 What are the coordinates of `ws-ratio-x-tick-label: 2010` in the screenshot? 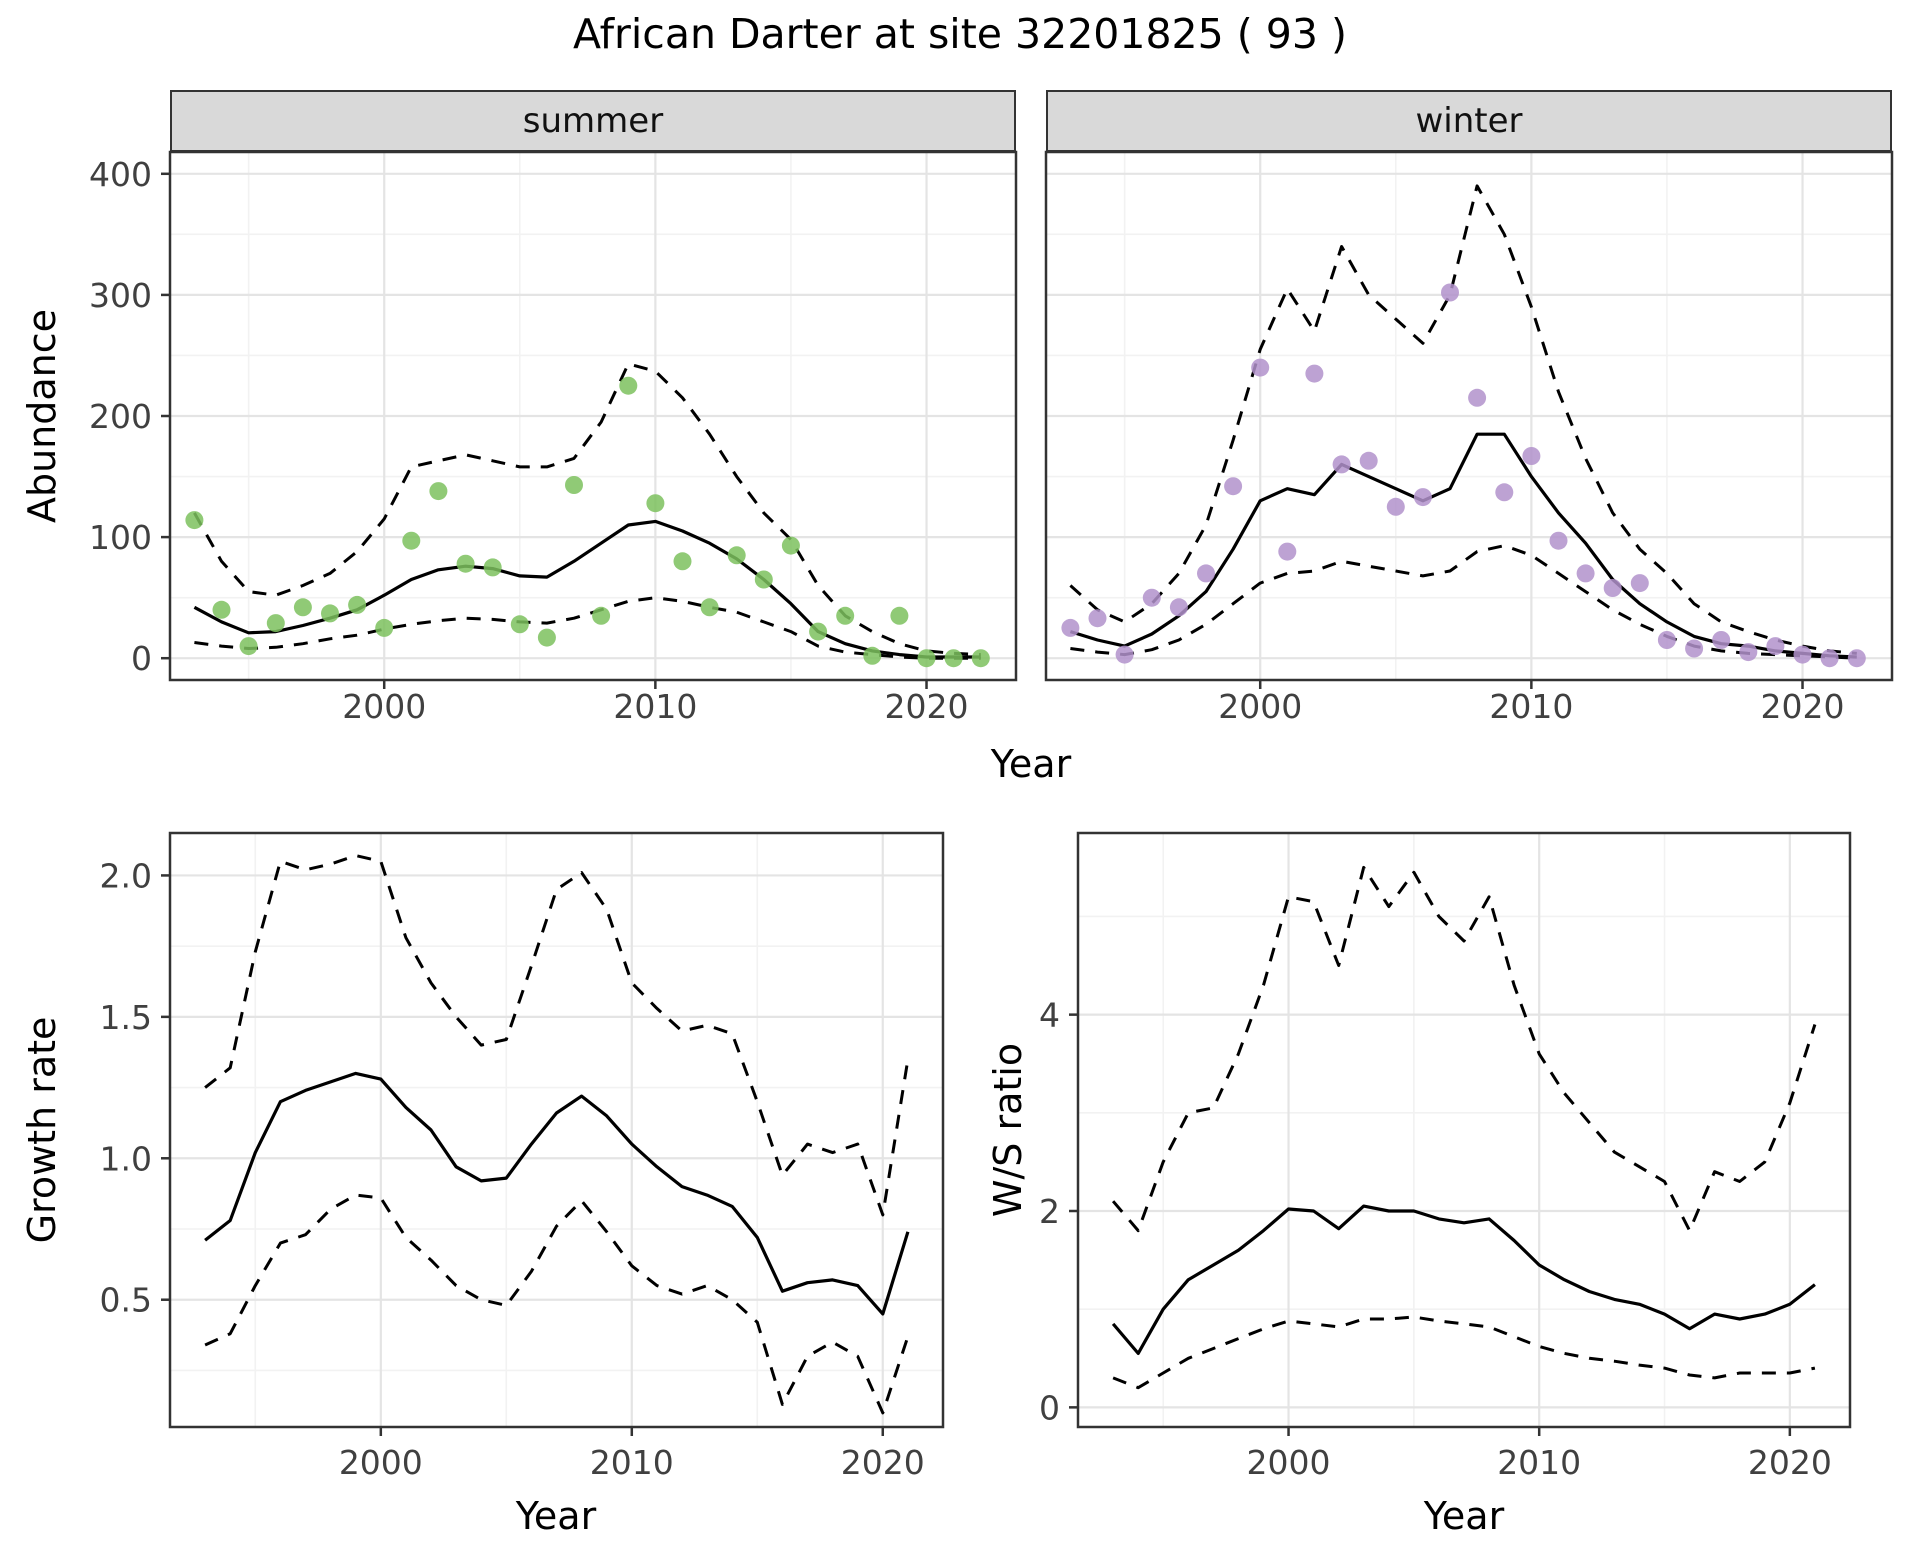 It's located at (1539, 1462).